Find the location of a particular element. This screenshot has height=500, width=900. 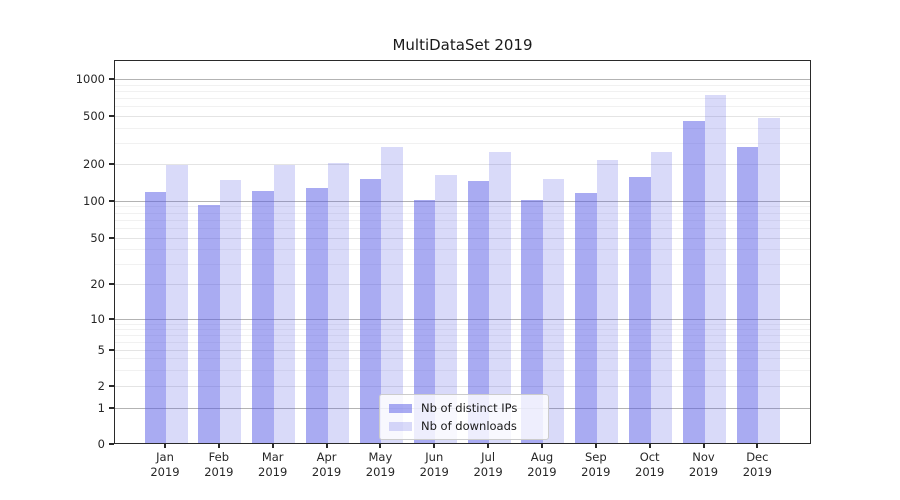

x-tick-may is located at coordinates (380, 446).